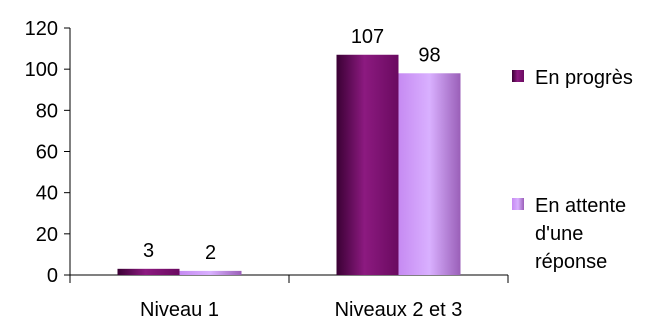 Image resolution: width=662 pixels, height=322 pixels. I want to click on data-label: 3, so click(148, 251).